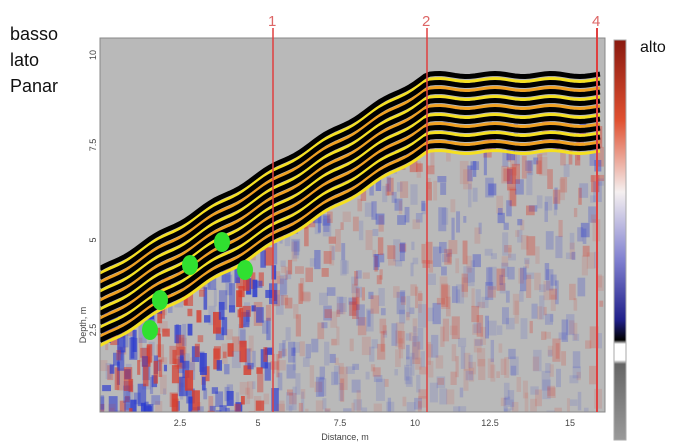  What do you see at coordinates (653, 47) in the screenshot?
I see `right-label: alto` at bounding box center [653, 47].